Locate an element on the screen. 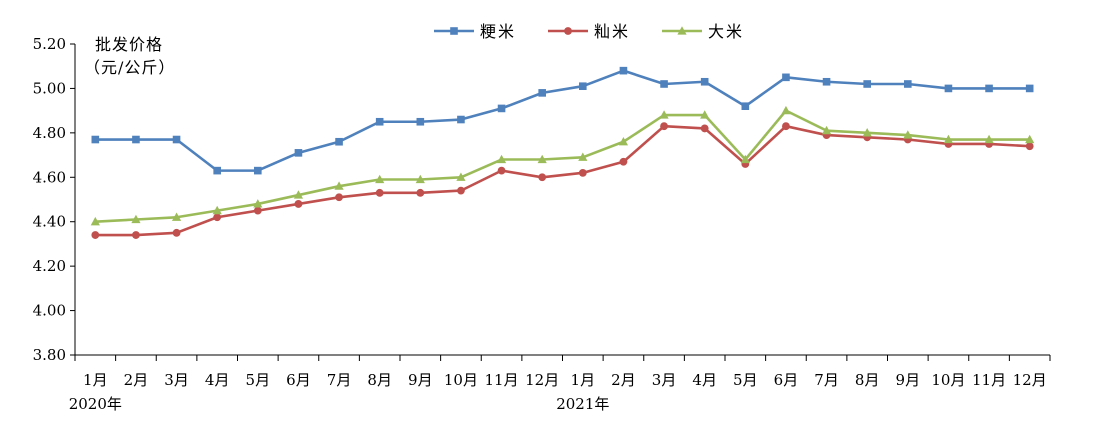  year-label: 2020年 is located at coordinates (95, 404).